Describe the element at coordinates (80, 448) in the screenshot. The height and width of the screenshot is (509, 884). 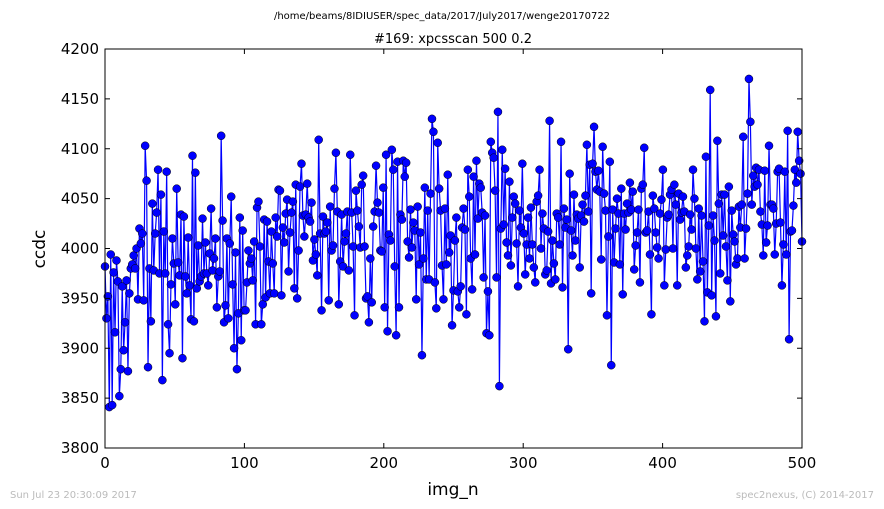
I see `y-tick-label: 3800` at that location.